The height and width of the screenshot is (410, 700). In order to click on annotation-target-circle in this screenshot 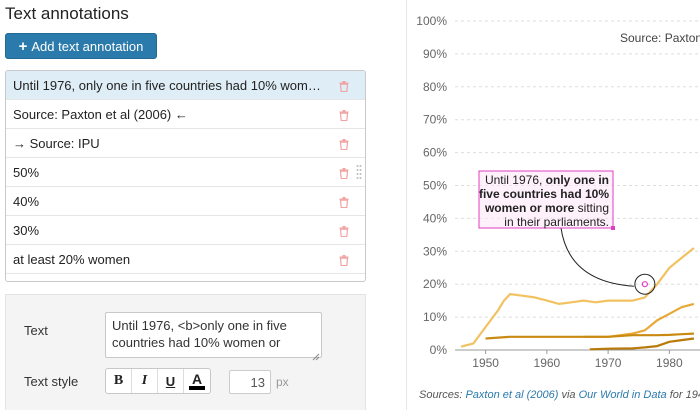, I will do `click(645, 284)`.